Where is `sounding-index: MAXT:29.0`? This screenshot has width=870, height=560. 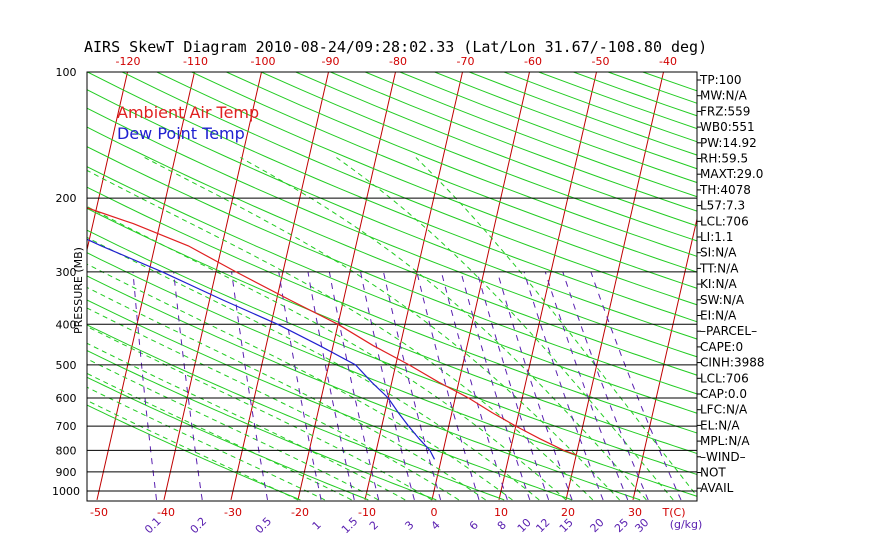
sounding-index: MAXT:29.0 is located at coordinates (731, 174).